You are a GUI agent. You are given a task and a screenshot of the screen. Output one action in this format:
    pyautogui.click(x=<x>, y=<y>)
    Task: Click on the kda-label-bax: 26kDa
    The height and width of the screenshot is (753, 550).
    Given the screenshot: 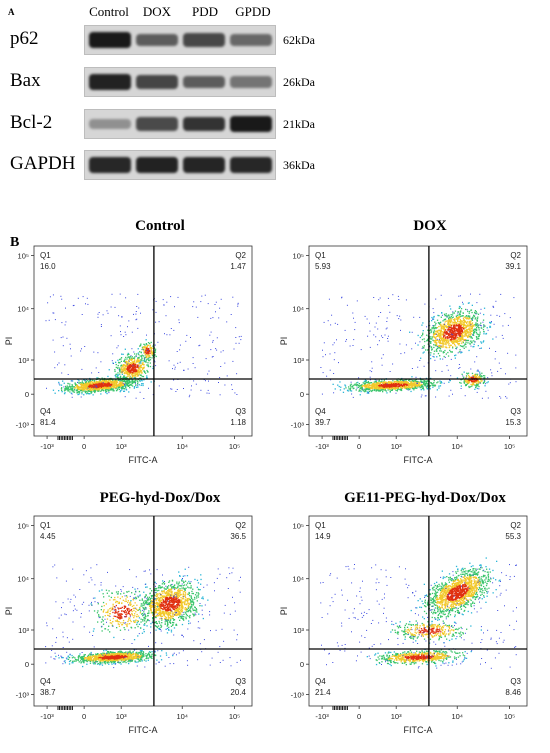 What is the action you would take?
    pyautogui.click(x=299, y=82)
    